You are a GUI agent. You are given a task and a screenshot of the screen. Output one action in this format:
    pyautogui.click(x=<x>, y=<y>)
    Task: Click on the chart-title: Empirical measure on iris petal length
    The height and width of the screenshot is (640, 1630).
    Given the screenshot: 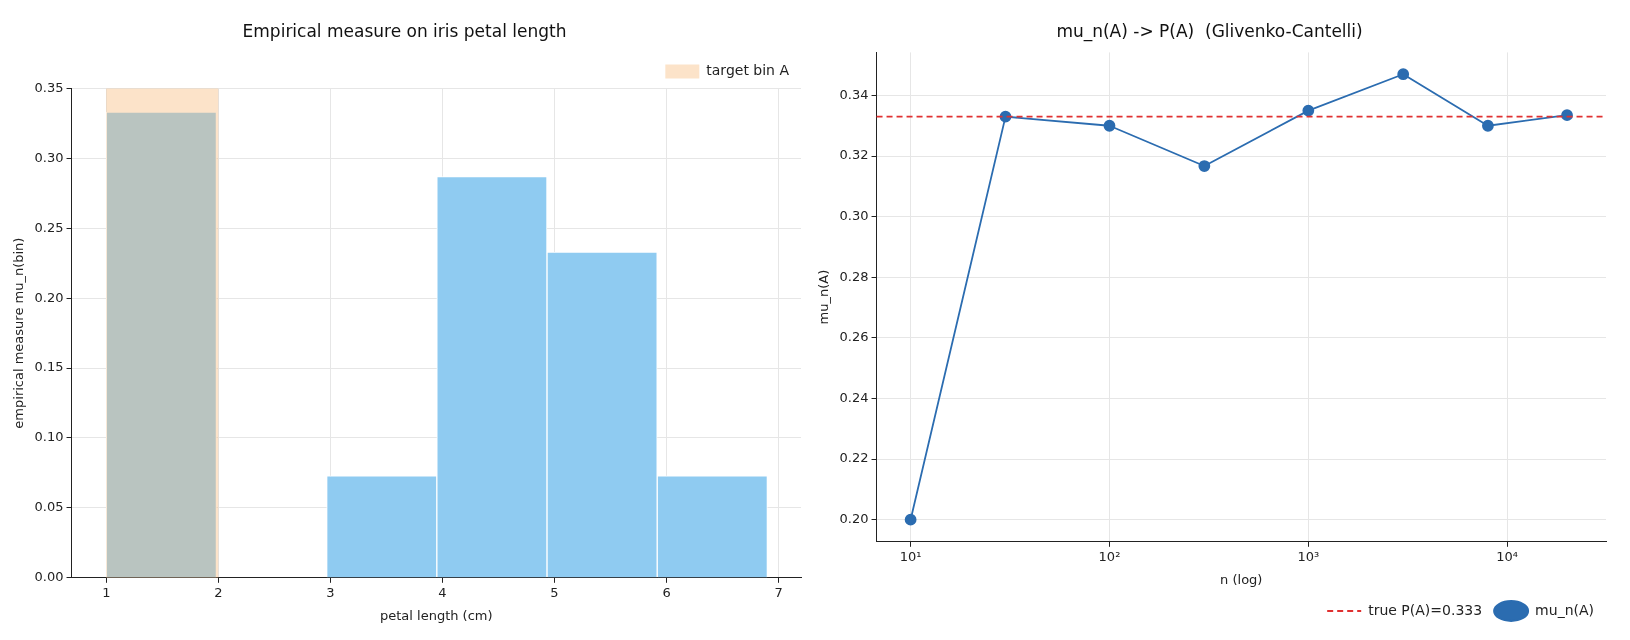 What is the action you would take?
    pyautogui.click(x=404, y=30)
    